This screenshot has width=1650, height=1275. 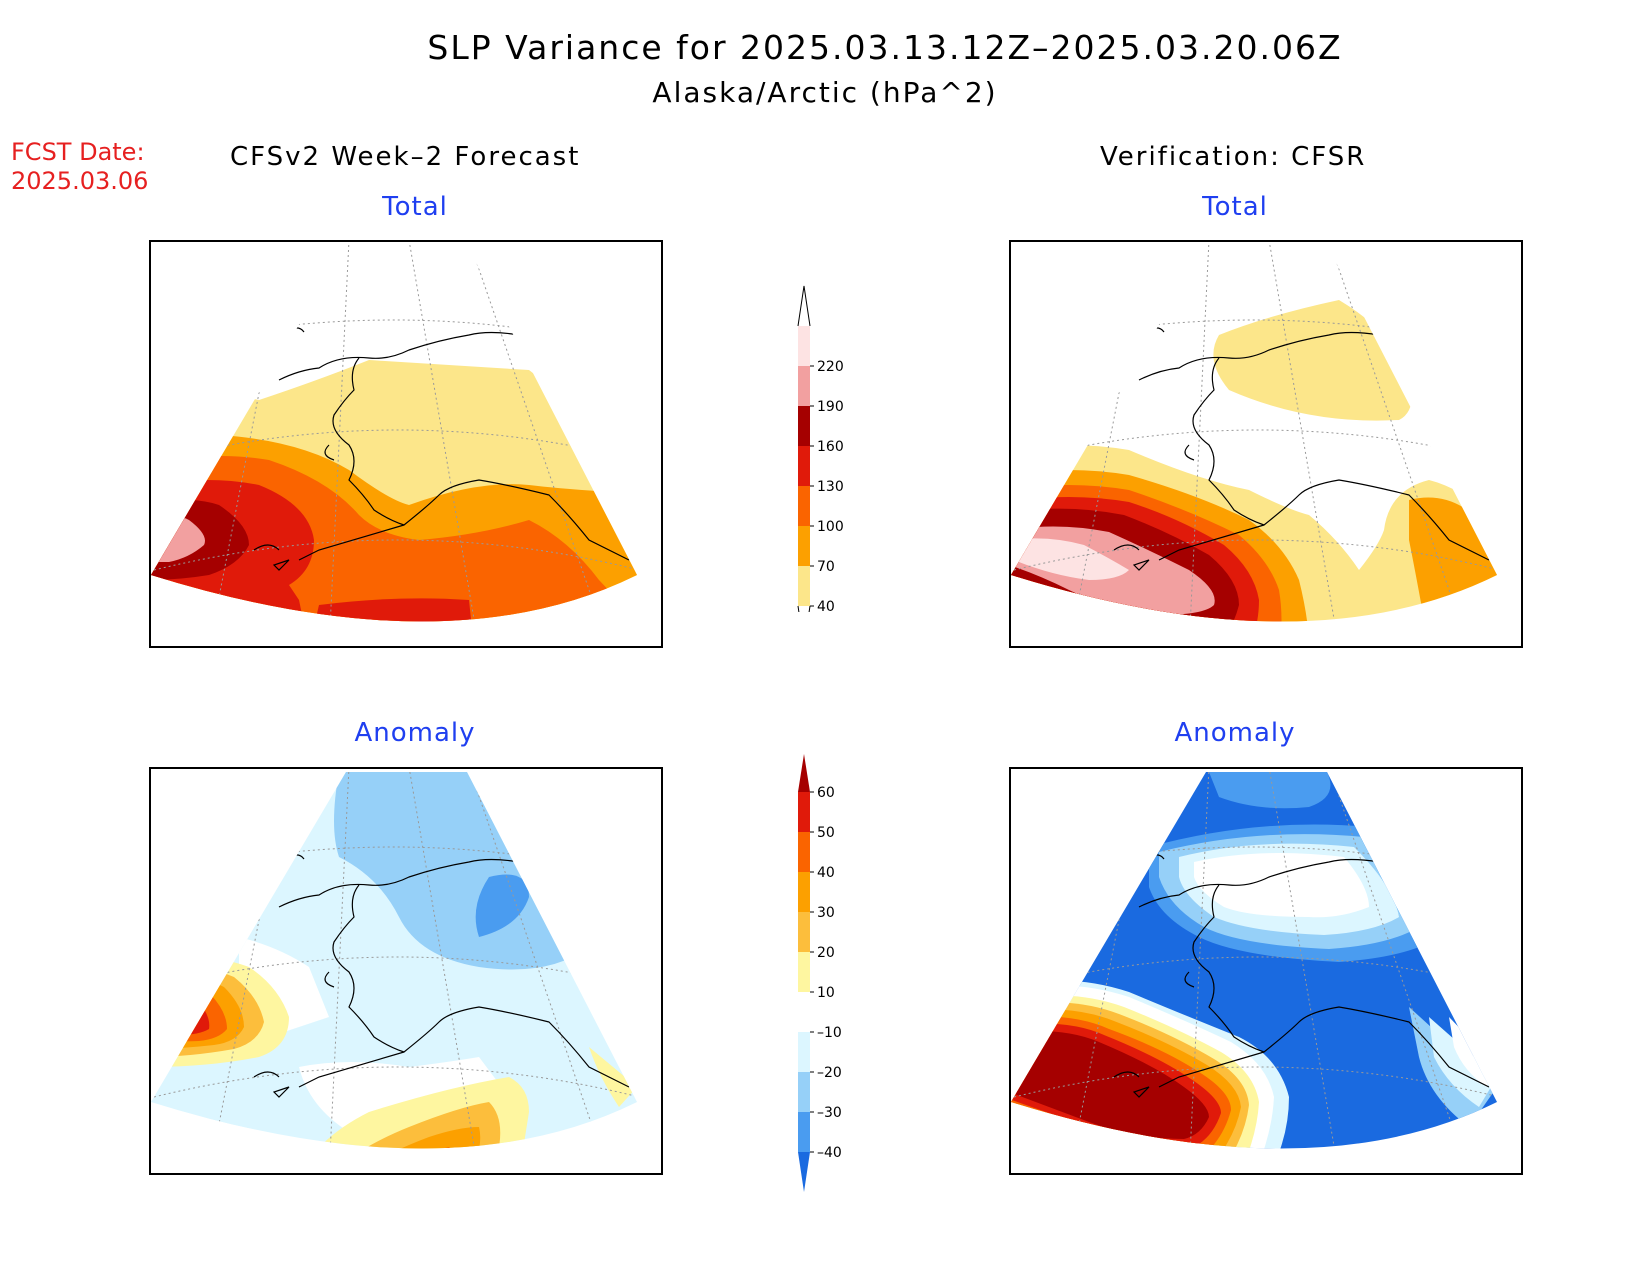 I want to click on colorbar-anomaly-tick-label: 30, so click(x=826, y=913).